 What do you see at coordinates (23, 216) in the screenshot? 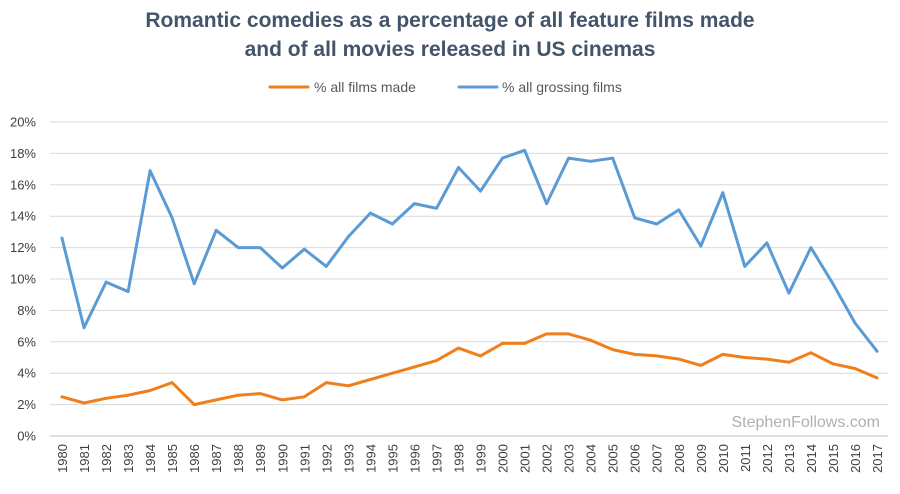
I see `y-tick-label: 14%` at bounding box center [23, 216].